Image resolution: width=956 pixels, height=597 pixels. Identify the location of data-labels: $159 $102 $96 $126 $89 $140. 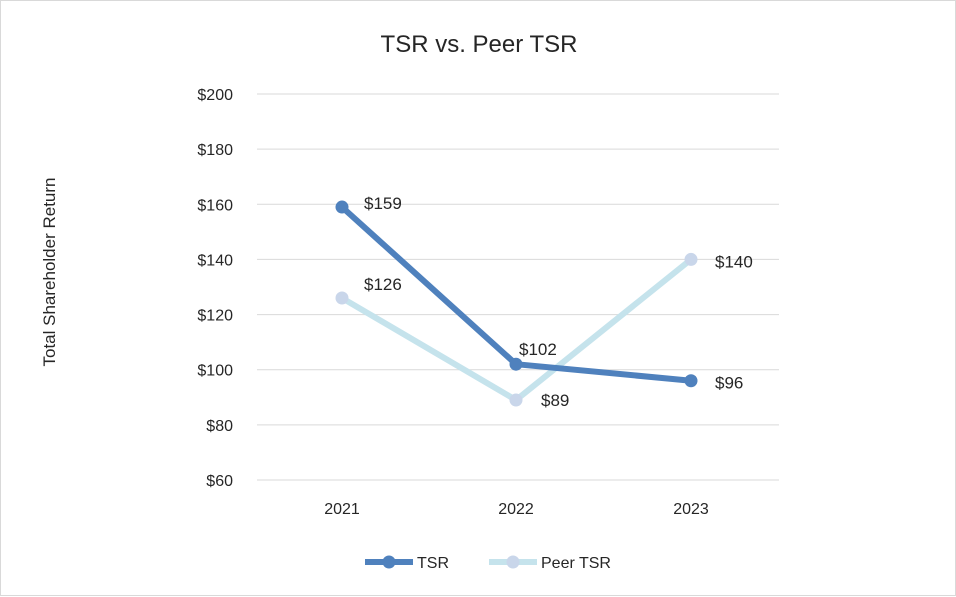
(558, 302).